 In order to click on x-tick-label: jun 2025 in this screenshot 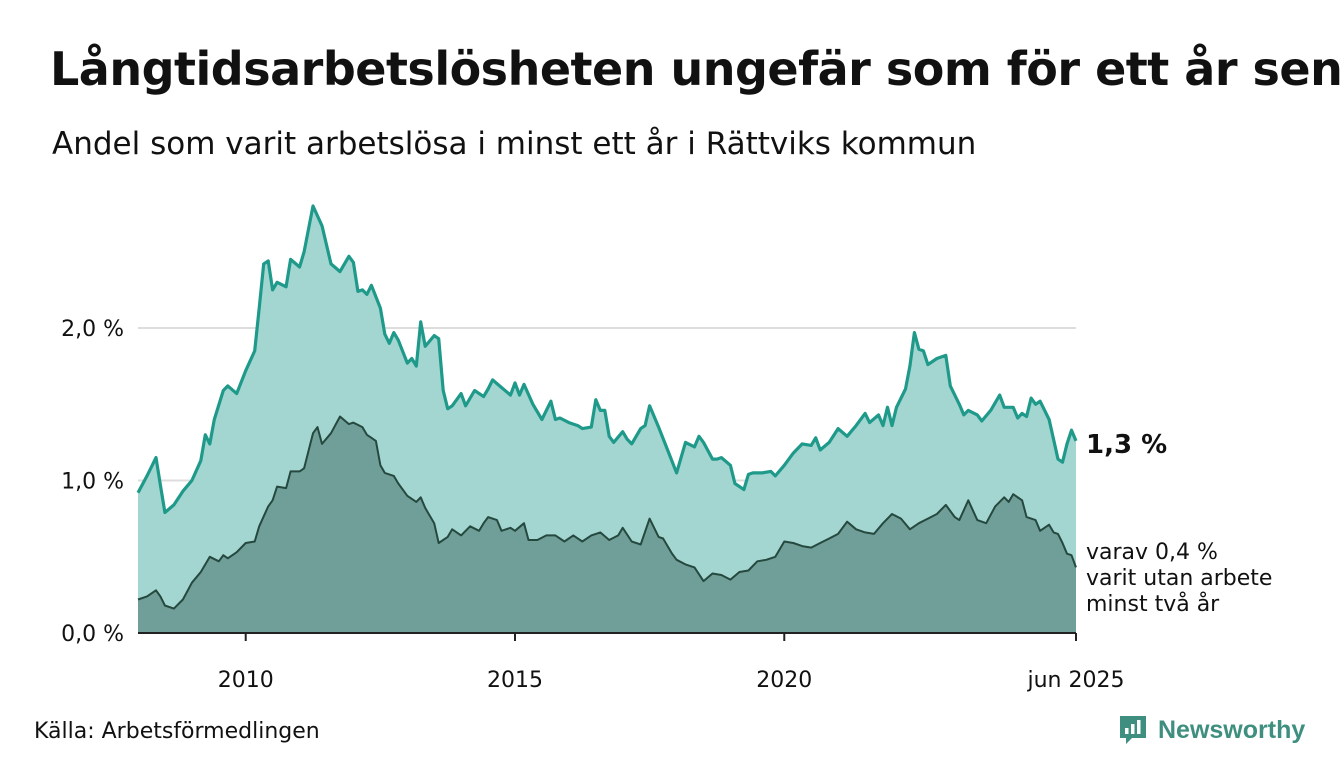, I will do `click(1076, 680)`.